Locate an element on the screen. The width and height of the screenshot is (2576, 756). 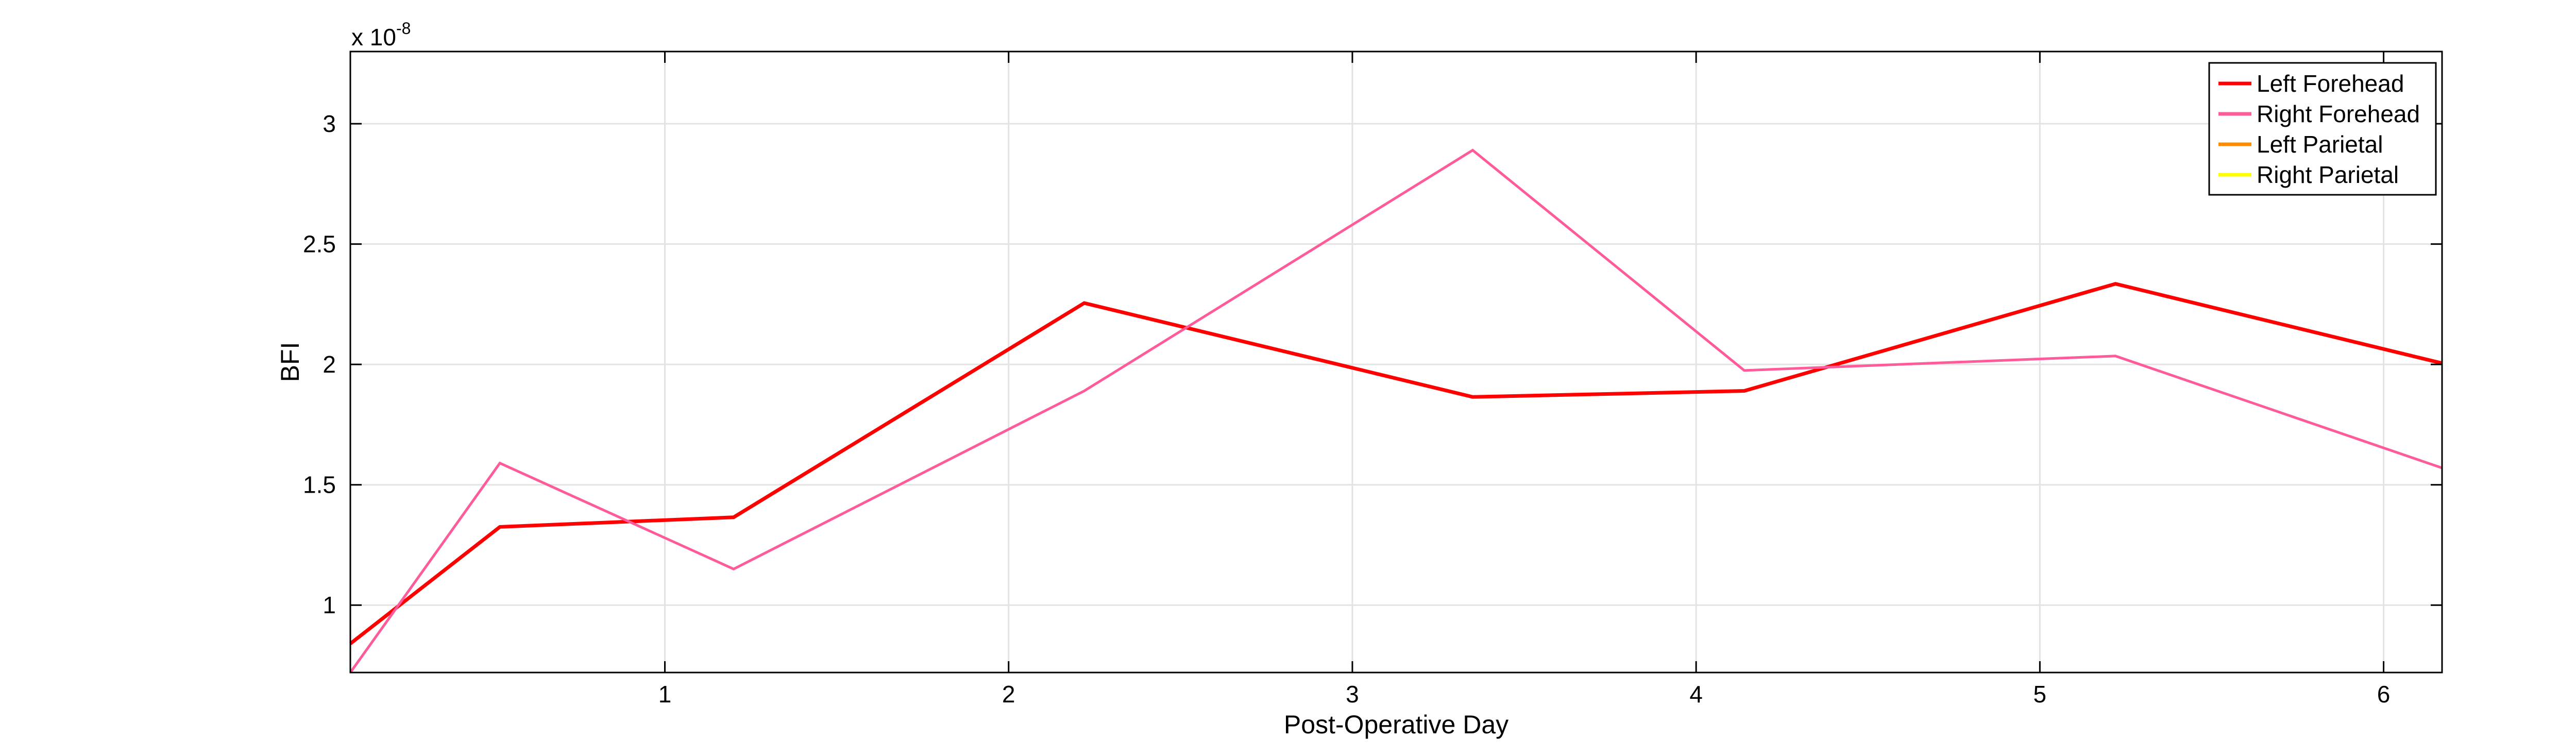
y-tick-label: 2 is located at coordinates (329, 364).